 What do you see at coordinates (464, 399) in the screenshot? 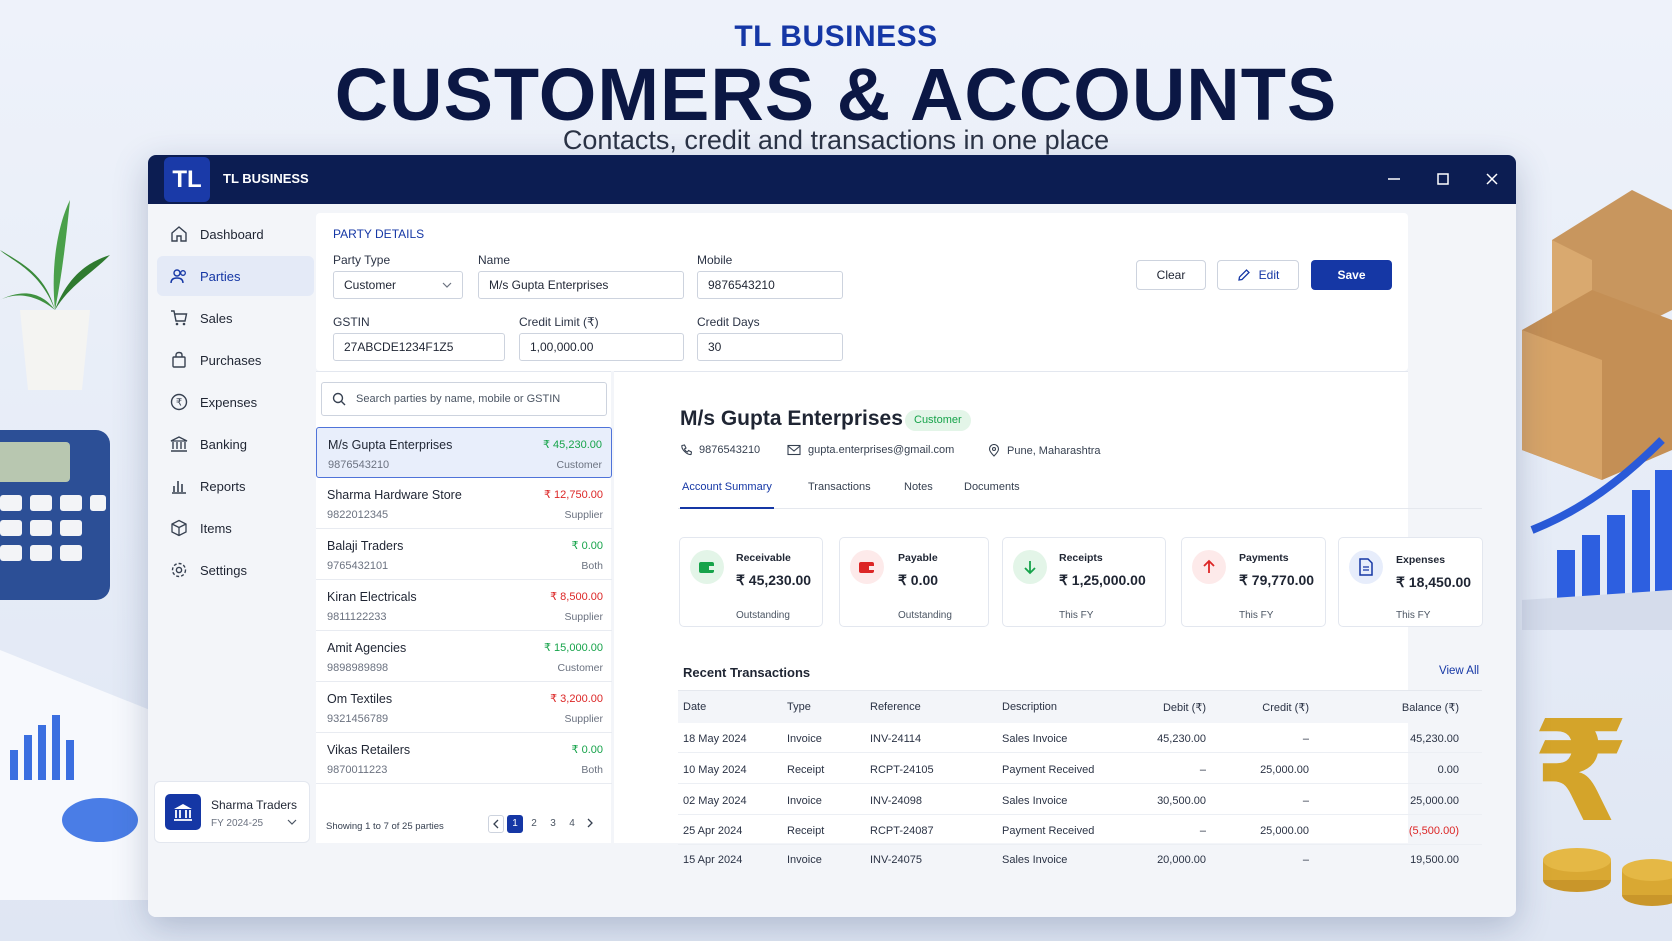
I see `search-input: Search parties by name, mobile or GSTIN` at bounding box center [464, 399].